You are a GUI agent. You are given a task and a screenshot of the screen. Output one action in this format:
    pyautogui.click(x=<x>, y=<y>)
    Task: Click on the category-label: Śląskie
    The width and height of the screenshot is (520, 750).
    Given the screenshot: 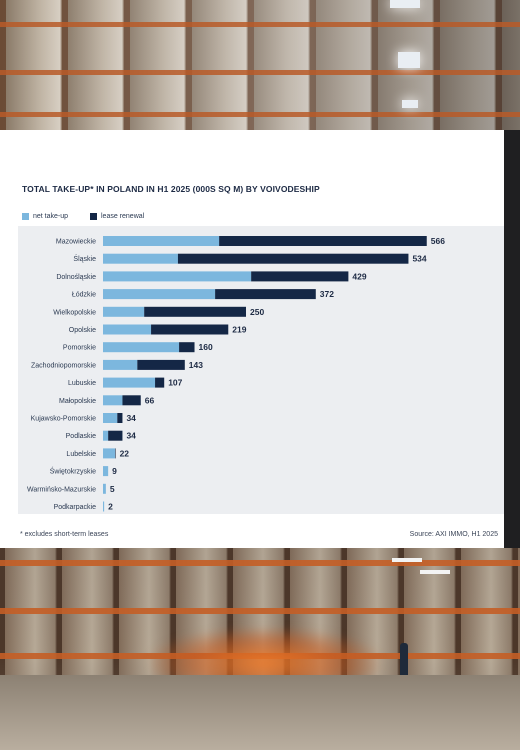 What is the action you would take?
    pyautogui.click(x=84, y=258)
    